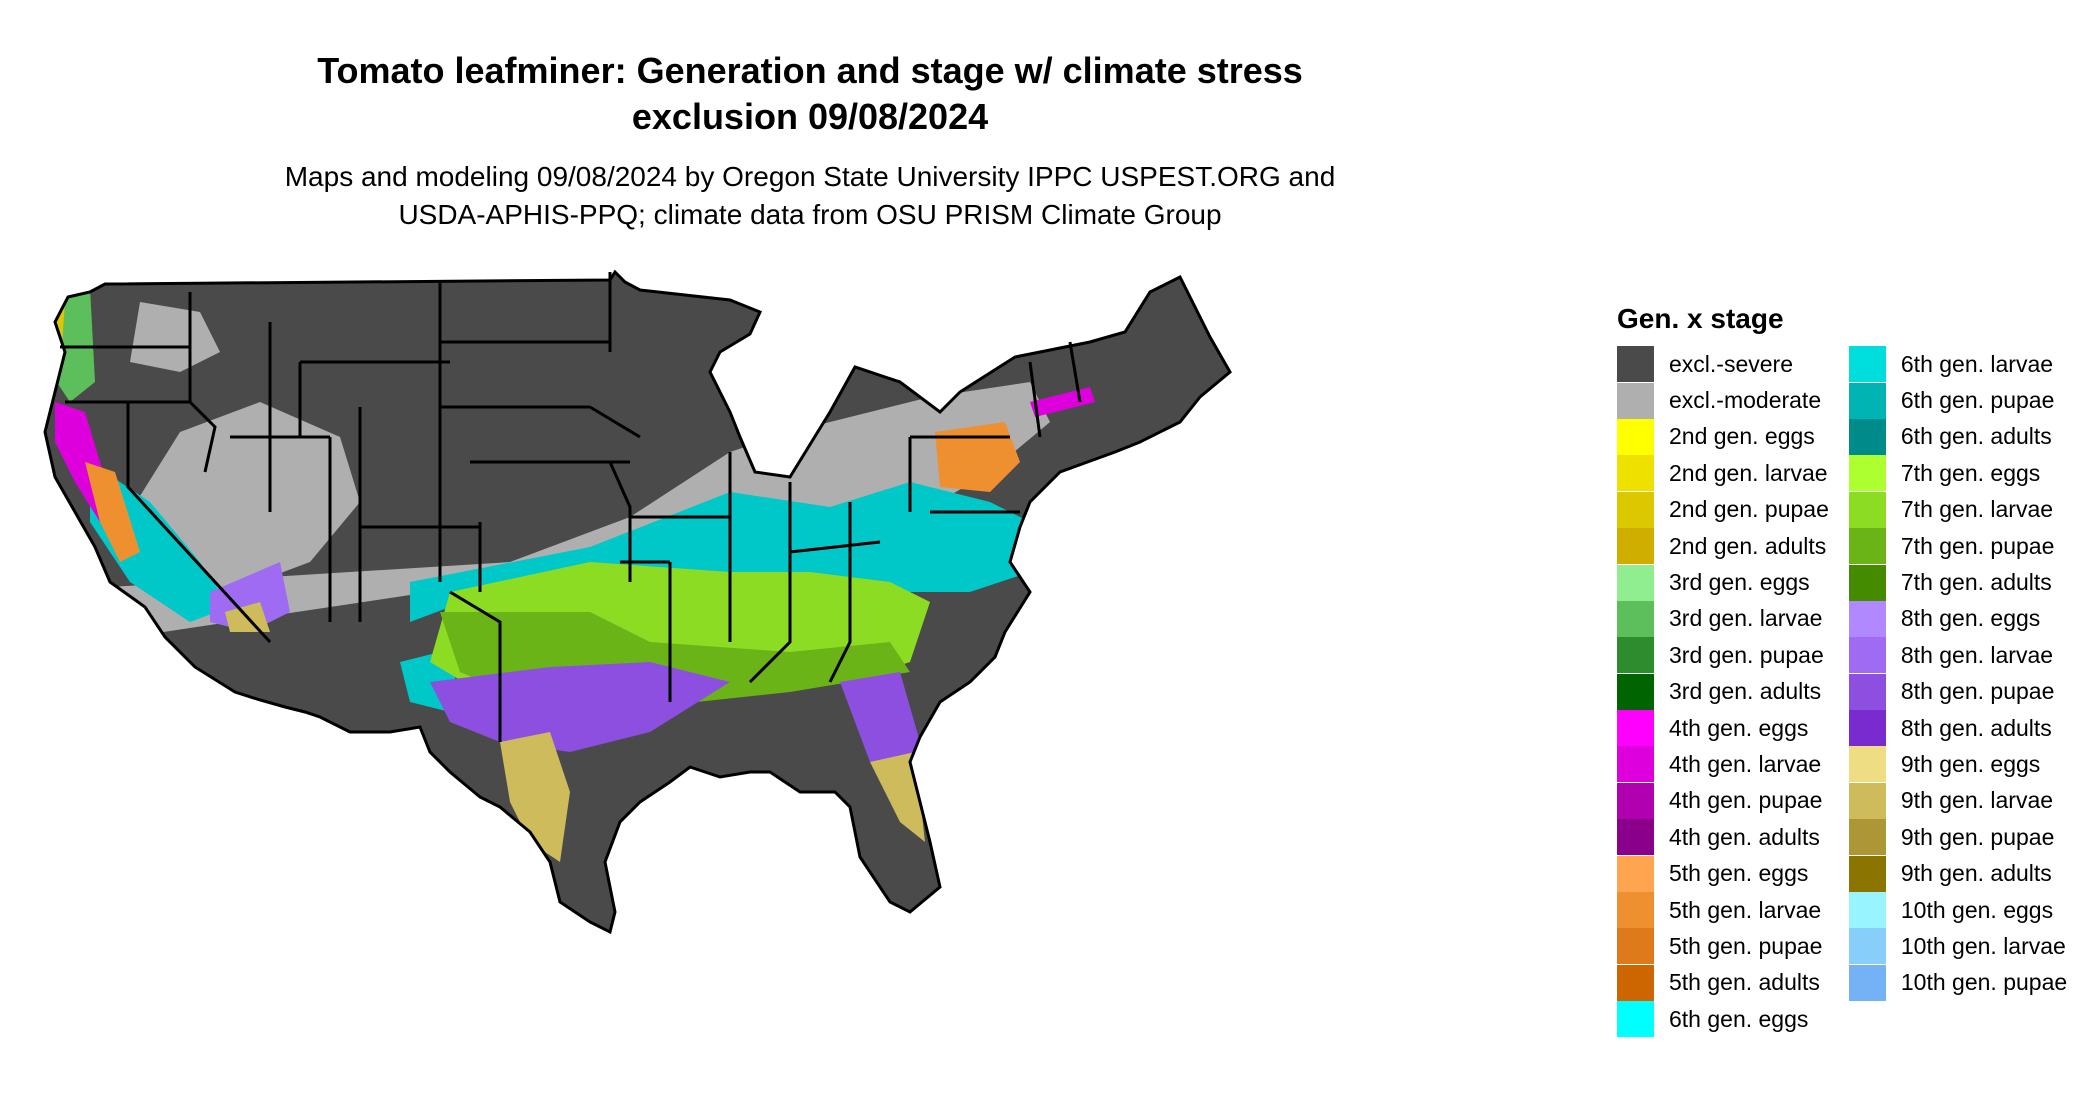 This screenshot has width=2100, height=1116. I want to click on legend-item: 5th gen. larvae, so click(1723, 910).